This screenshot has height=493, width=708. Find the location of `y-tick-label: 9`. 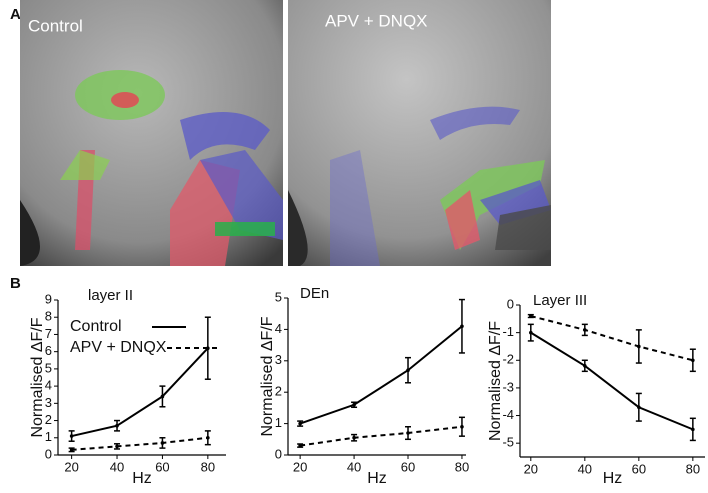

y-tick-label: 9 is located at coordinates (48, 298).